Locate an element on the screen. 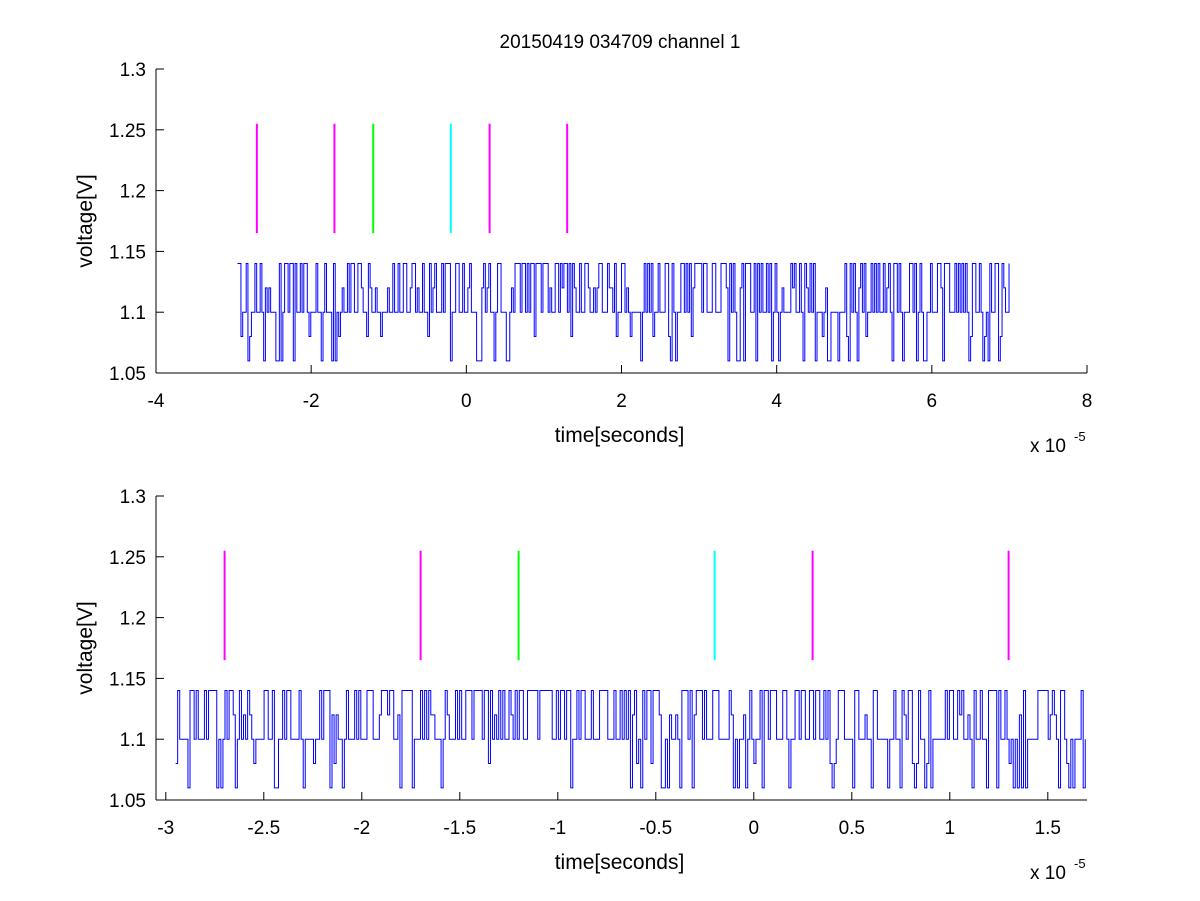 The height and width of the screenshot is (901, 1200). x-tick-label: -2.5 is located at coordinates (263, 828).